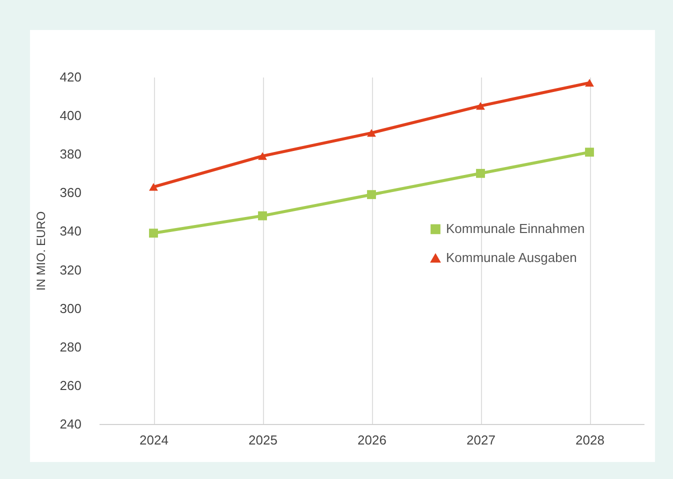  What do you see at coordinates (263, 440) in the screenshot?
I see `x-tick-label: 2025` at bounding box center [263, 440].